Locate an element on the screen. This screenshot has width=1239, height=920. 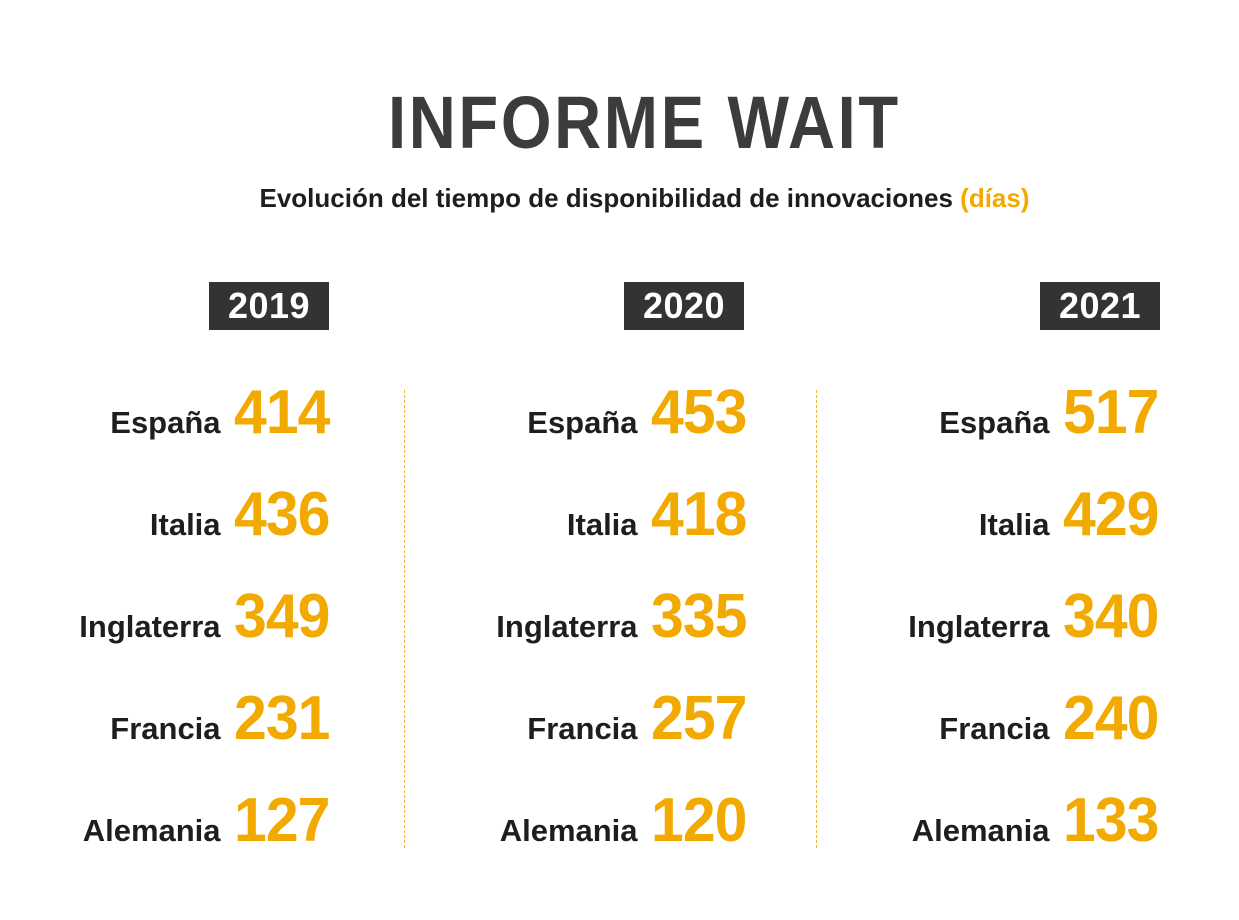
value-label: 133 is located at coordinates (1110, 820).